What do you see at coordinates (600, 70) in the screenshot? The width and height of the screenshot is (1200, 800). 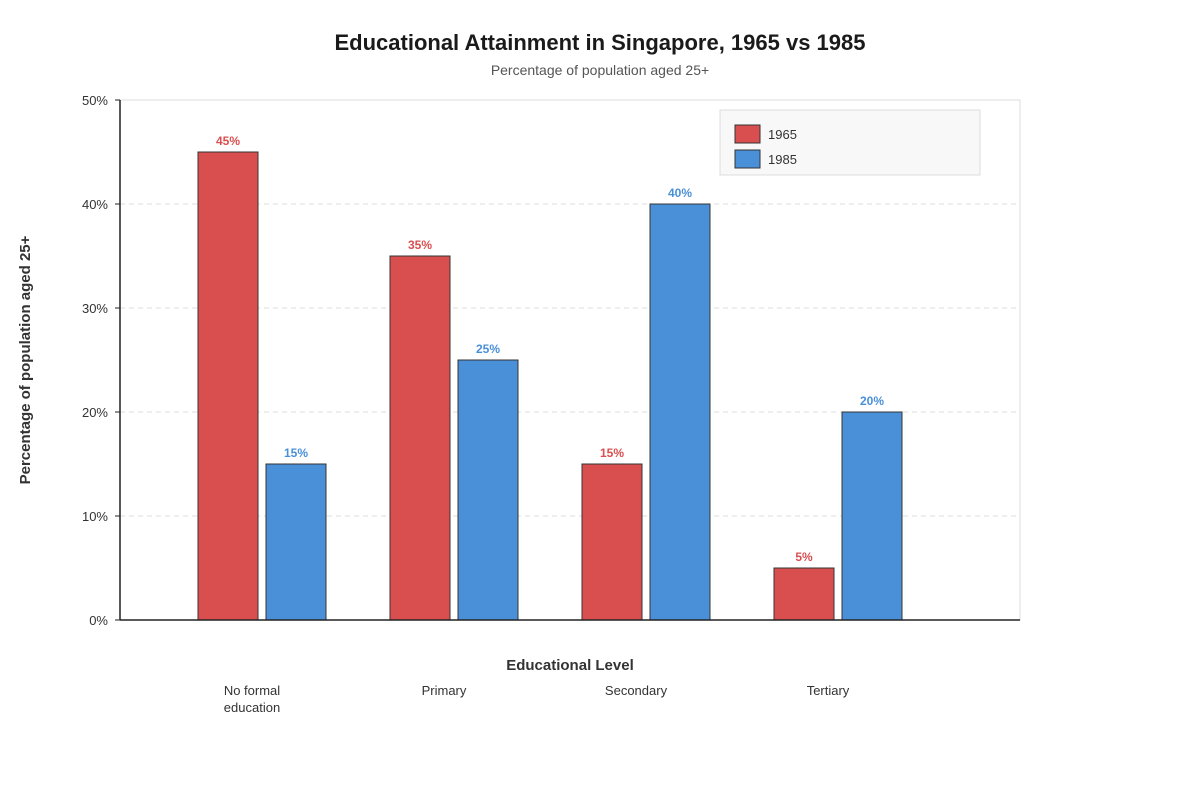 I see `chart-subtitle: Percentage of population aged 25+` at bounding box center [600, 70].